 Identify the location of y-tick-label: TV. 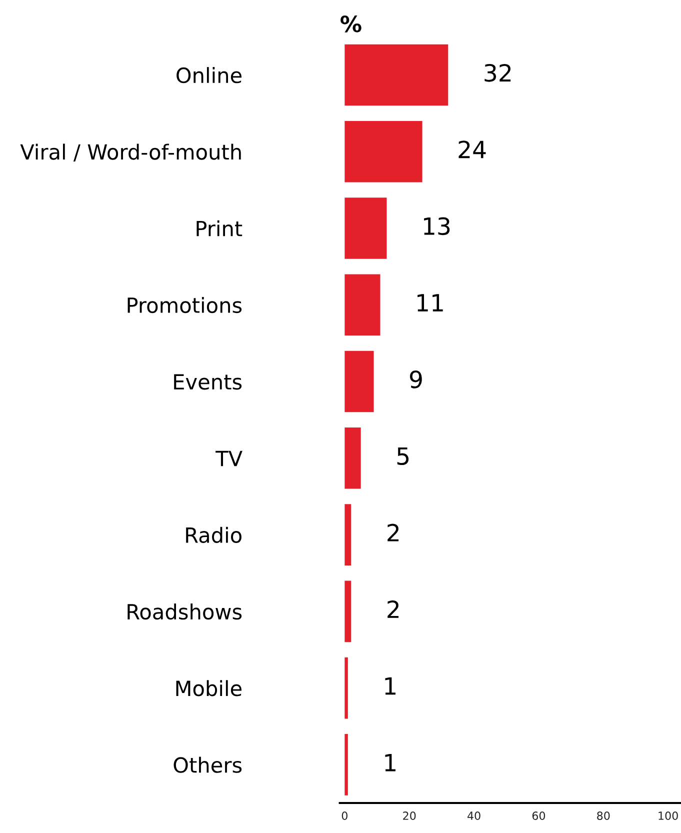
(229, 458).